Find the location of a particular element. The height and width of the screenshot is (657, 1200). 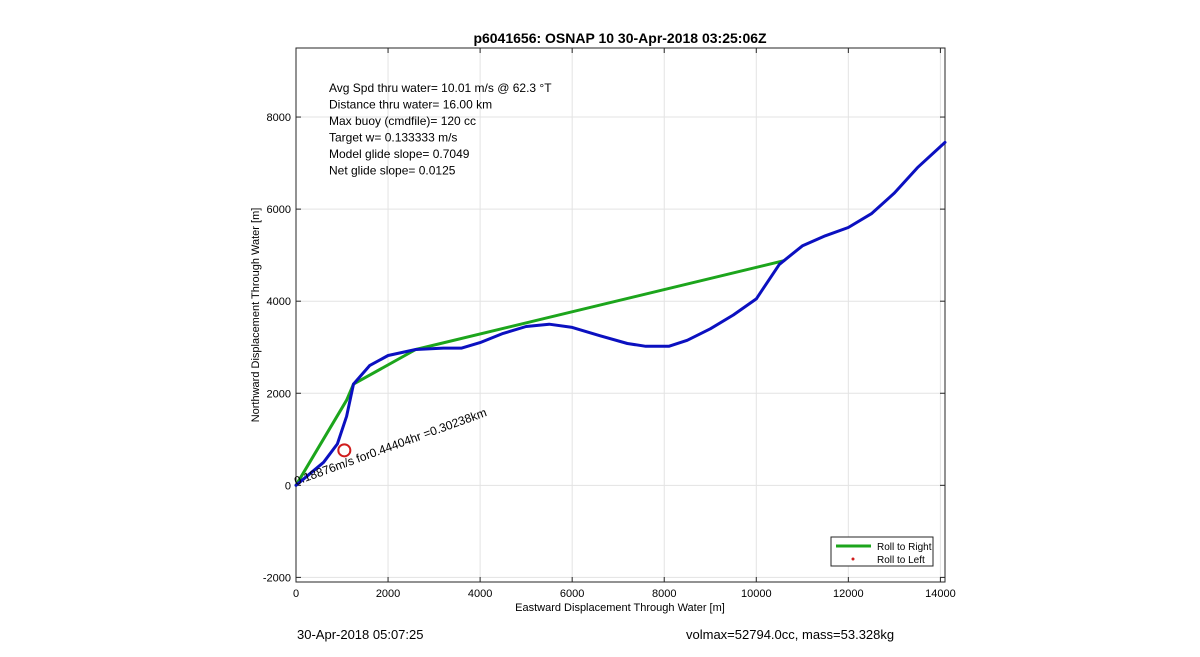

x-tick-label: 6000 is located at coordinates (572, 594).